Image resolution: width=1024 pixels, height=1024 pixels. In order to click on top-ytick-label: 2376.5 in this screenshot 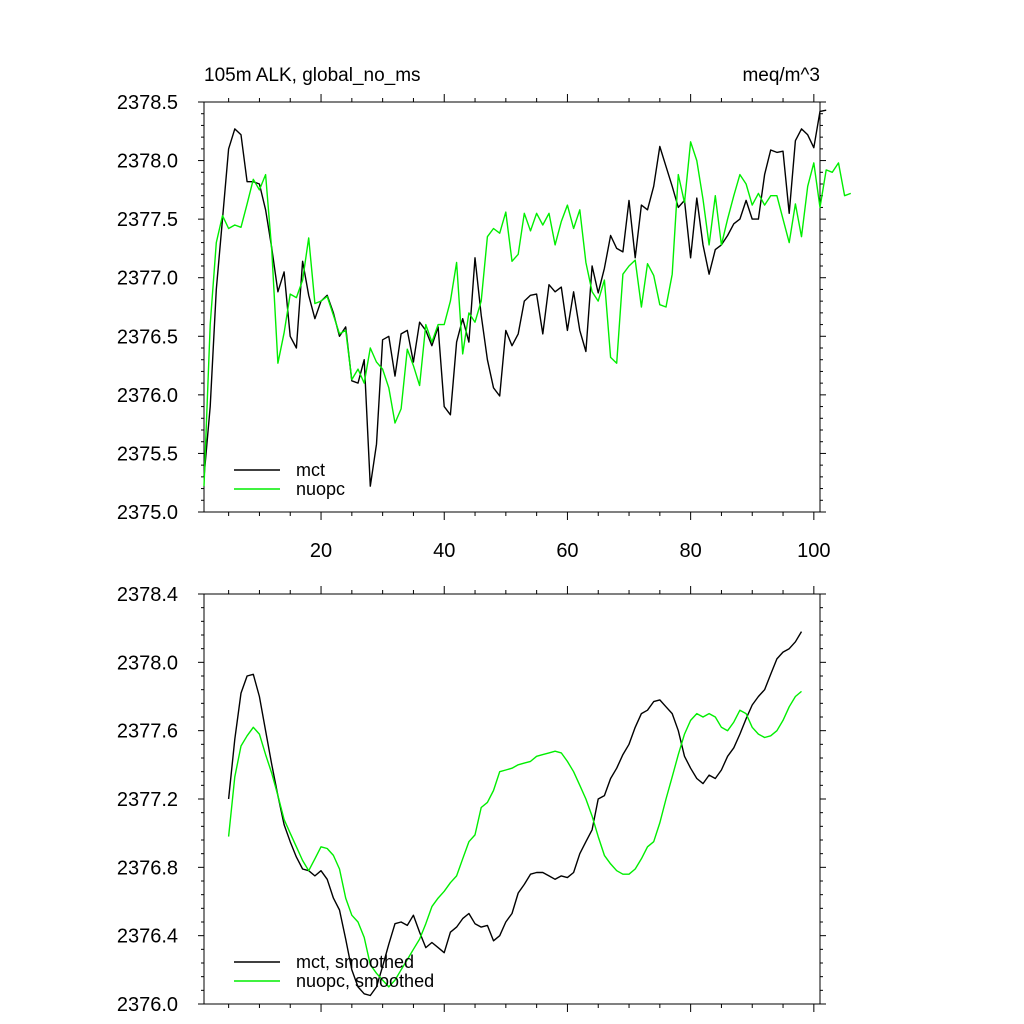, I will do `click(147, 337)`.